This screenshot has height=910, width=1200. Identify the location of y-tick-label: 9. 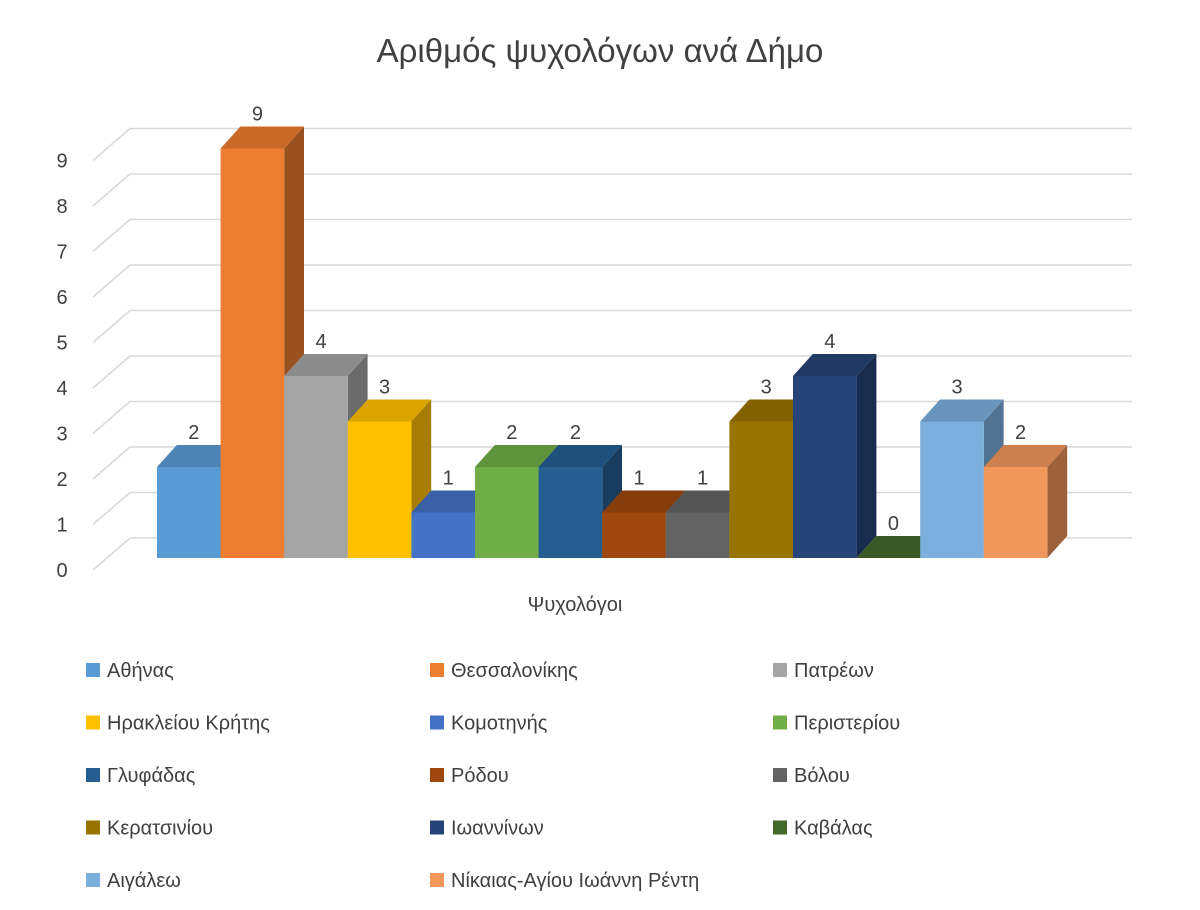
(61, 162).